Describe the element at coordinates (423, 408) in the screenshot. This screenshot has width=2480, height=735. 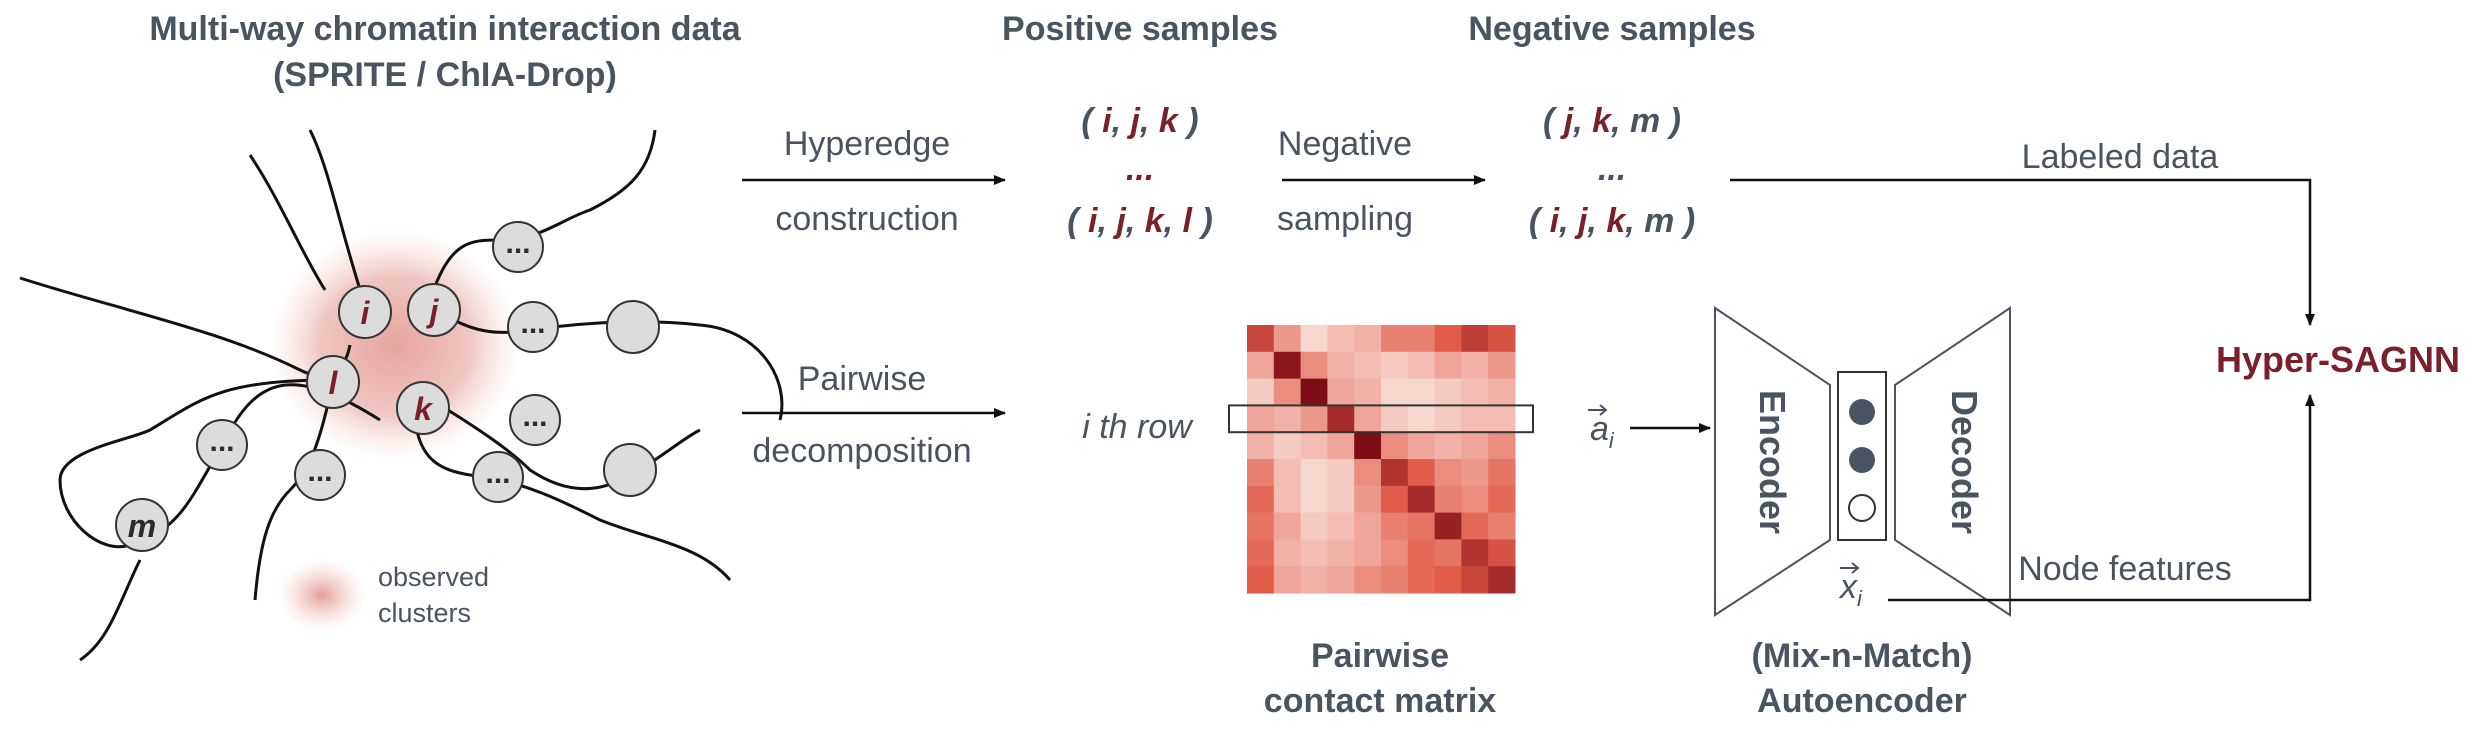
I see `node-k: k` at that location.